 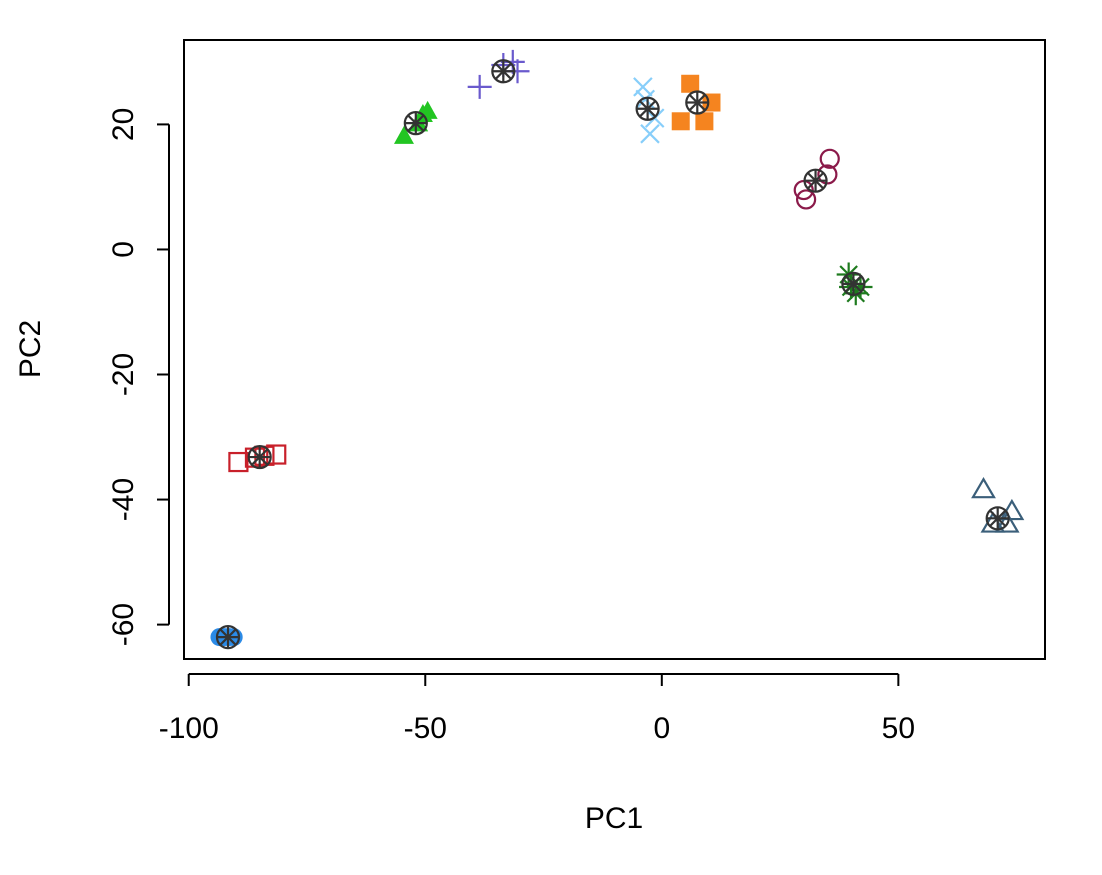 What do you see at coordinates (614, 818) in the screenshot?
I see `x-axis-title: PC1` at bounding box center [614, 818].